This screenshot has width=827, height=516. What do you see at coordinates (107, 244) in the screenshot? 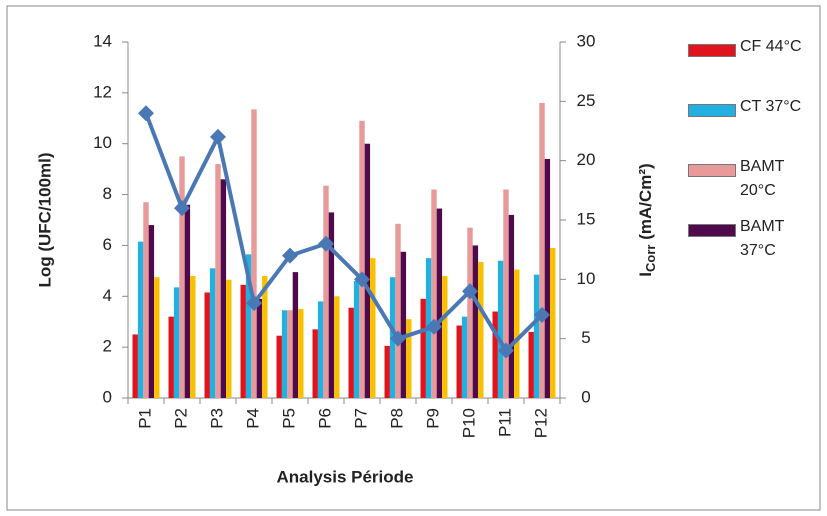
I see `y-tick-label: 6` at bounding box center [107, 244].